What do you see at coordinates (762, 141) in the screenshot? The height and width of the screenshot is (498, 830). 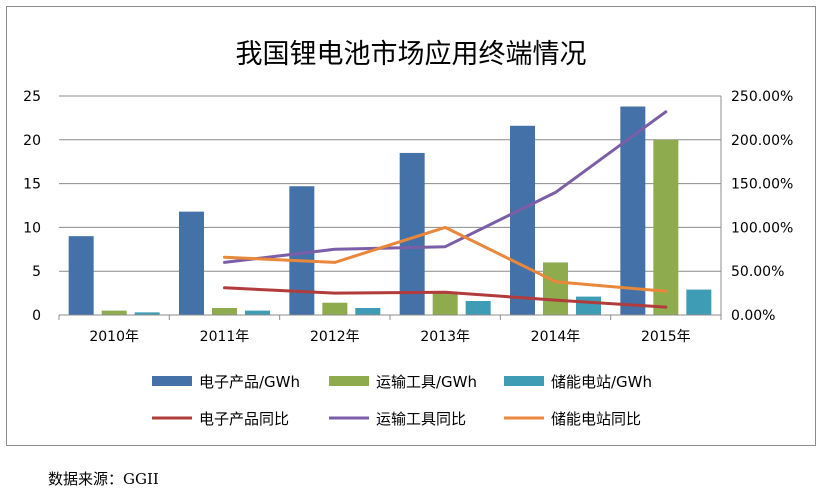 I see `y-right-tick-label: 200.00%` at bounding box center [762, 141].